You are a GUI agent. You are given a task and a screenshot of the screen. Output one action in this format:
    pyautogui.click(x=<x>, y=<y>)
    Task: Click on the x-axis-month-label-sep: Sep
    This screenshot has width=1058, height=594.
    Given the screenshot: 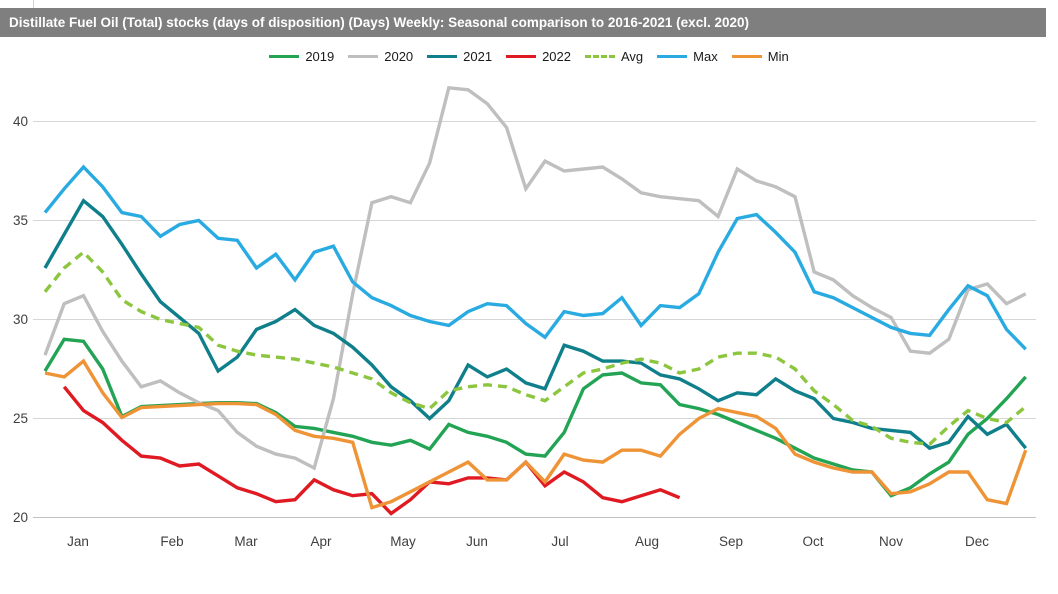 What is the action you would take?
    pyautogui.click(x=731, y=541)
    